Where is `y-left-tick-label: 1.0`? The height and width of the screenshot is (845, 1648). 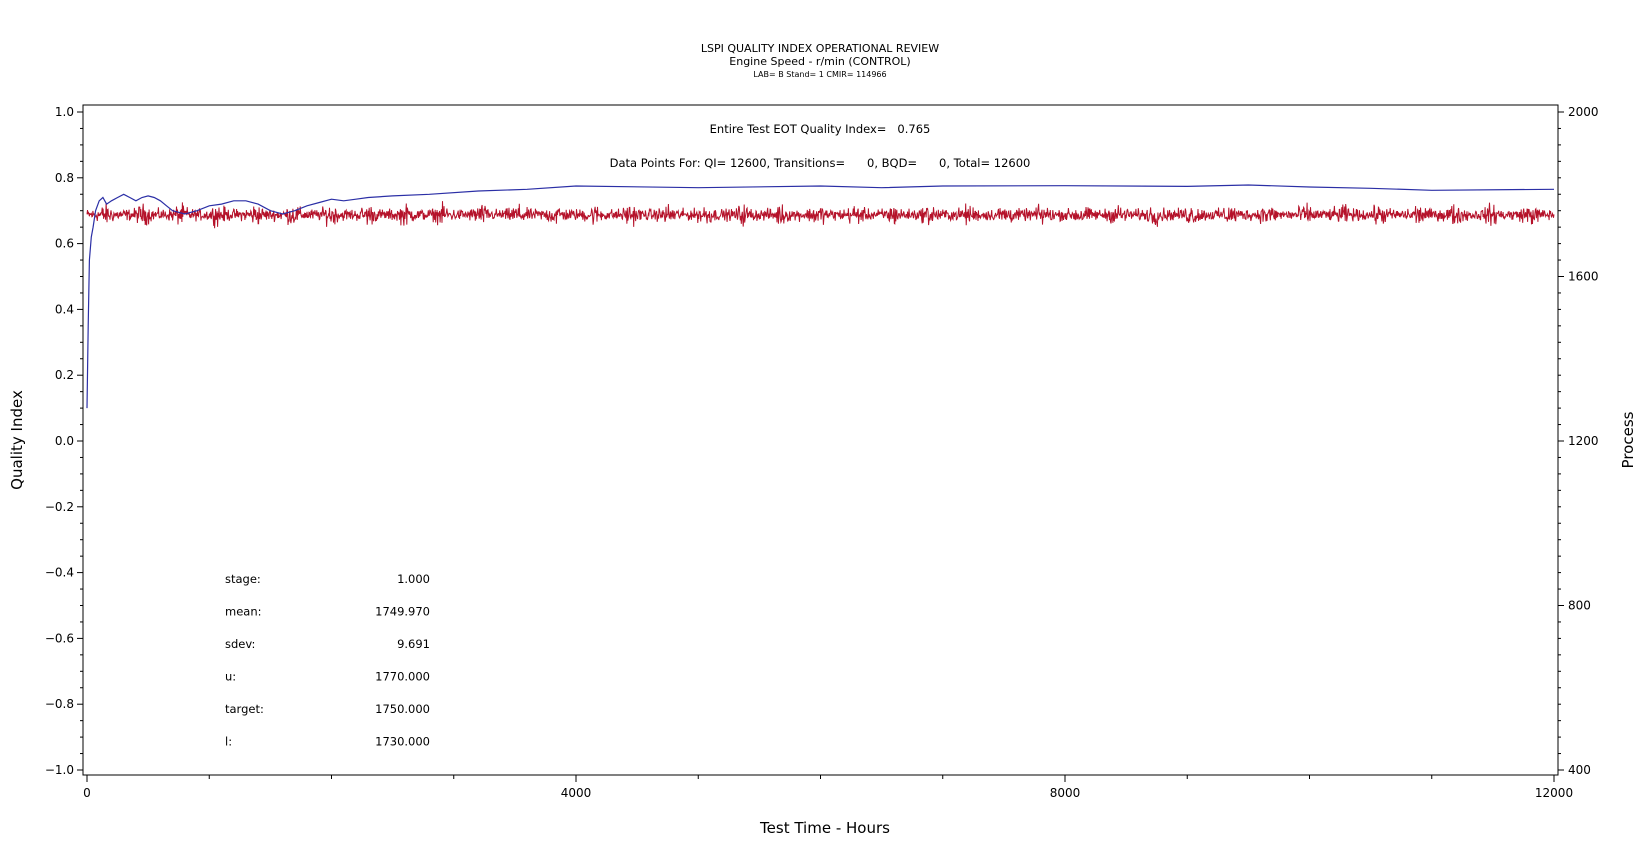 y-left-tick-label: 1.0 is located at coordinates (64, 112).